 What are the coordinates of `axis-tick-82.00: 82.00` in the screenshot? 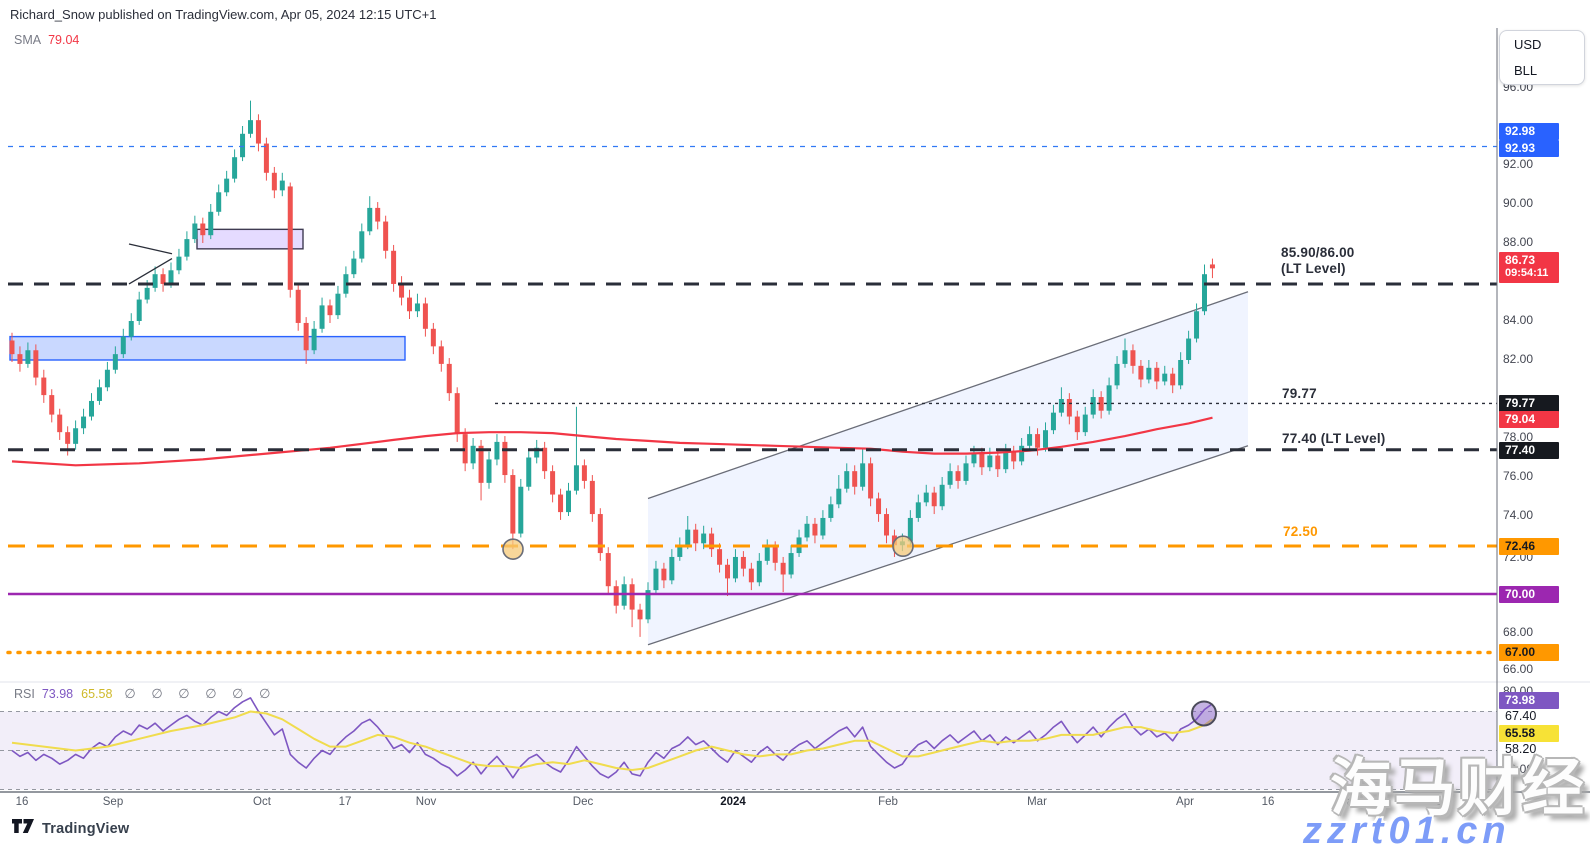 It's located at (1518, 359).